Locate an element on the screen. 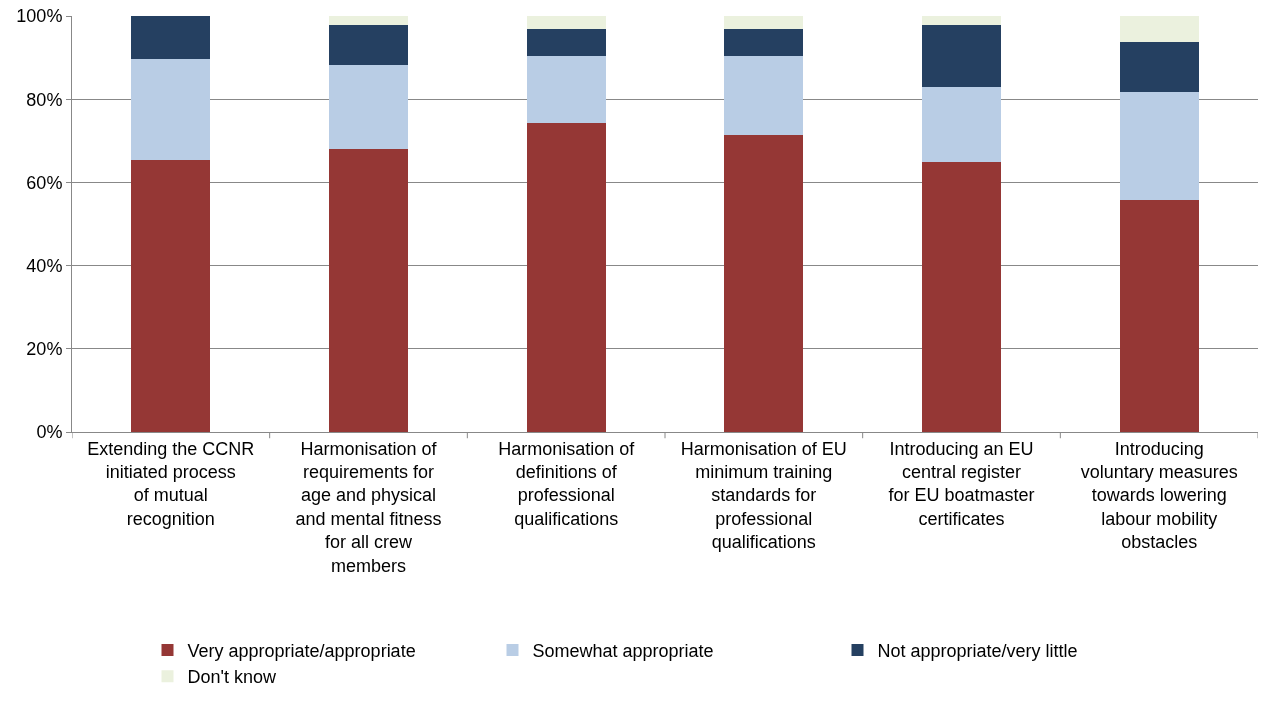 The width and height of the screenshot is (1264, 701). y-tick-label: 40% is located at coordinates (44, 265).